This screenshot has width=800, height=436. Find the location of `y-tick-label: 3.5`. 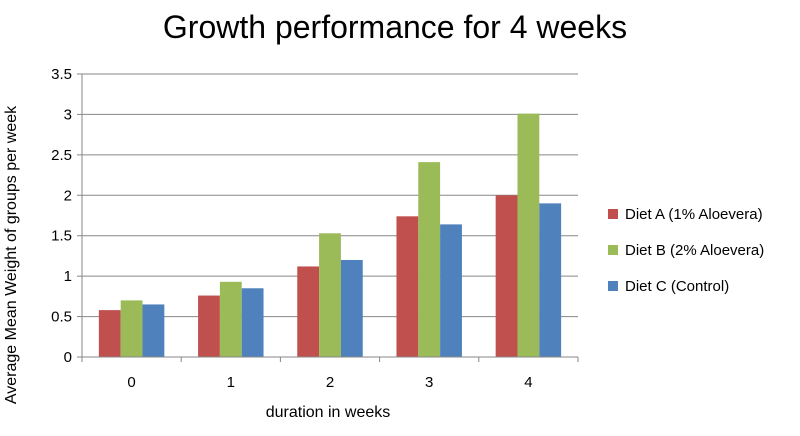

y-tick-label: 3.5 is located at coordinates (61, 74).